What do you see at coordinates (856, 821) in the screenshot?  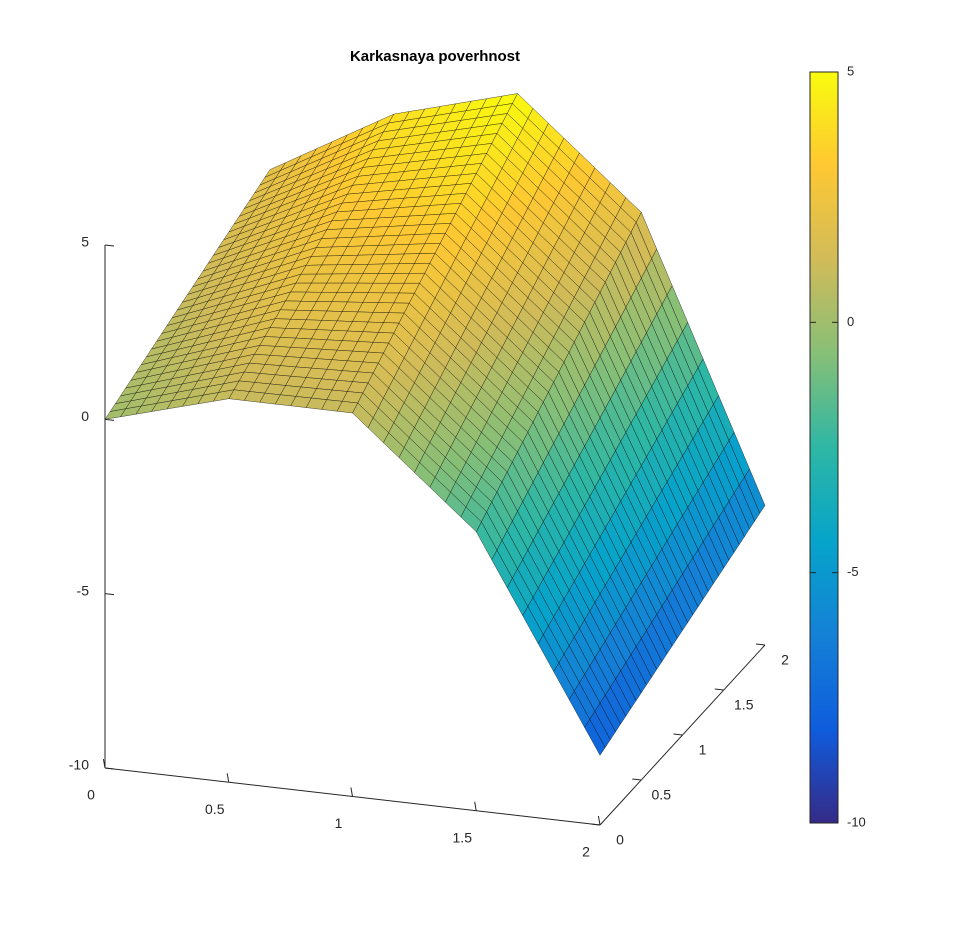 I see `colorbar-tick-label: -10` at bounding box center [856, 821].